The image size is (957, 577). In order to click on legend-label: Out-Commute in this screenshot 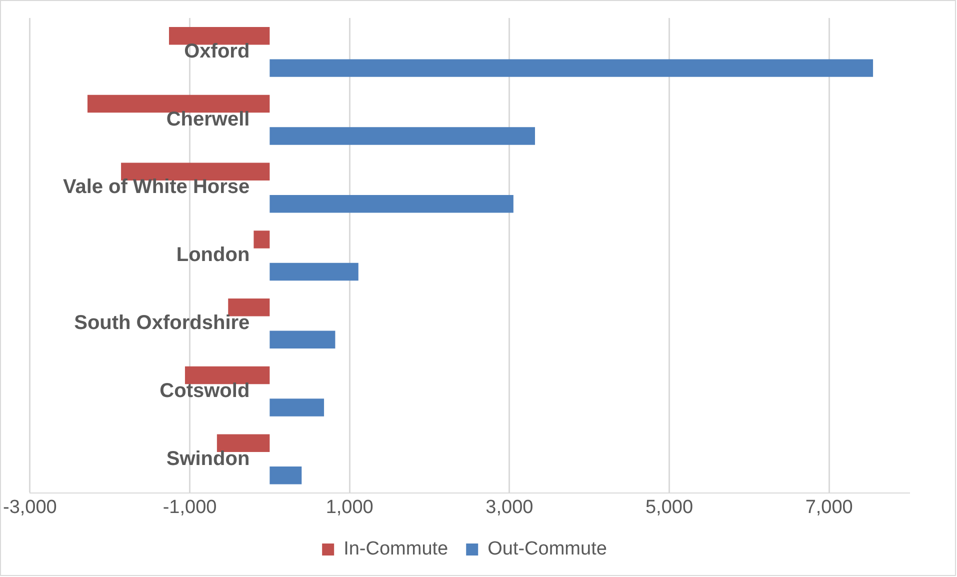, I will do `click(547, 549)`.